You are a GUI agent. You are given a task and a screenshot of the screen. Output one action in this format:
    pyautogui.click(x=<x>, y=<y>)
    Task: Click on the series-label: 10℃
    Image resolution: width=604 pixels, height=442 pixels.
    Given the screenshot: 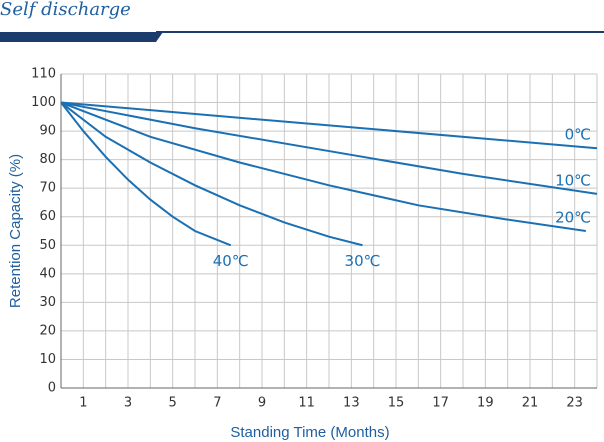 What is the action you would take?
    pyautogui.click(x=573, y=180)
    